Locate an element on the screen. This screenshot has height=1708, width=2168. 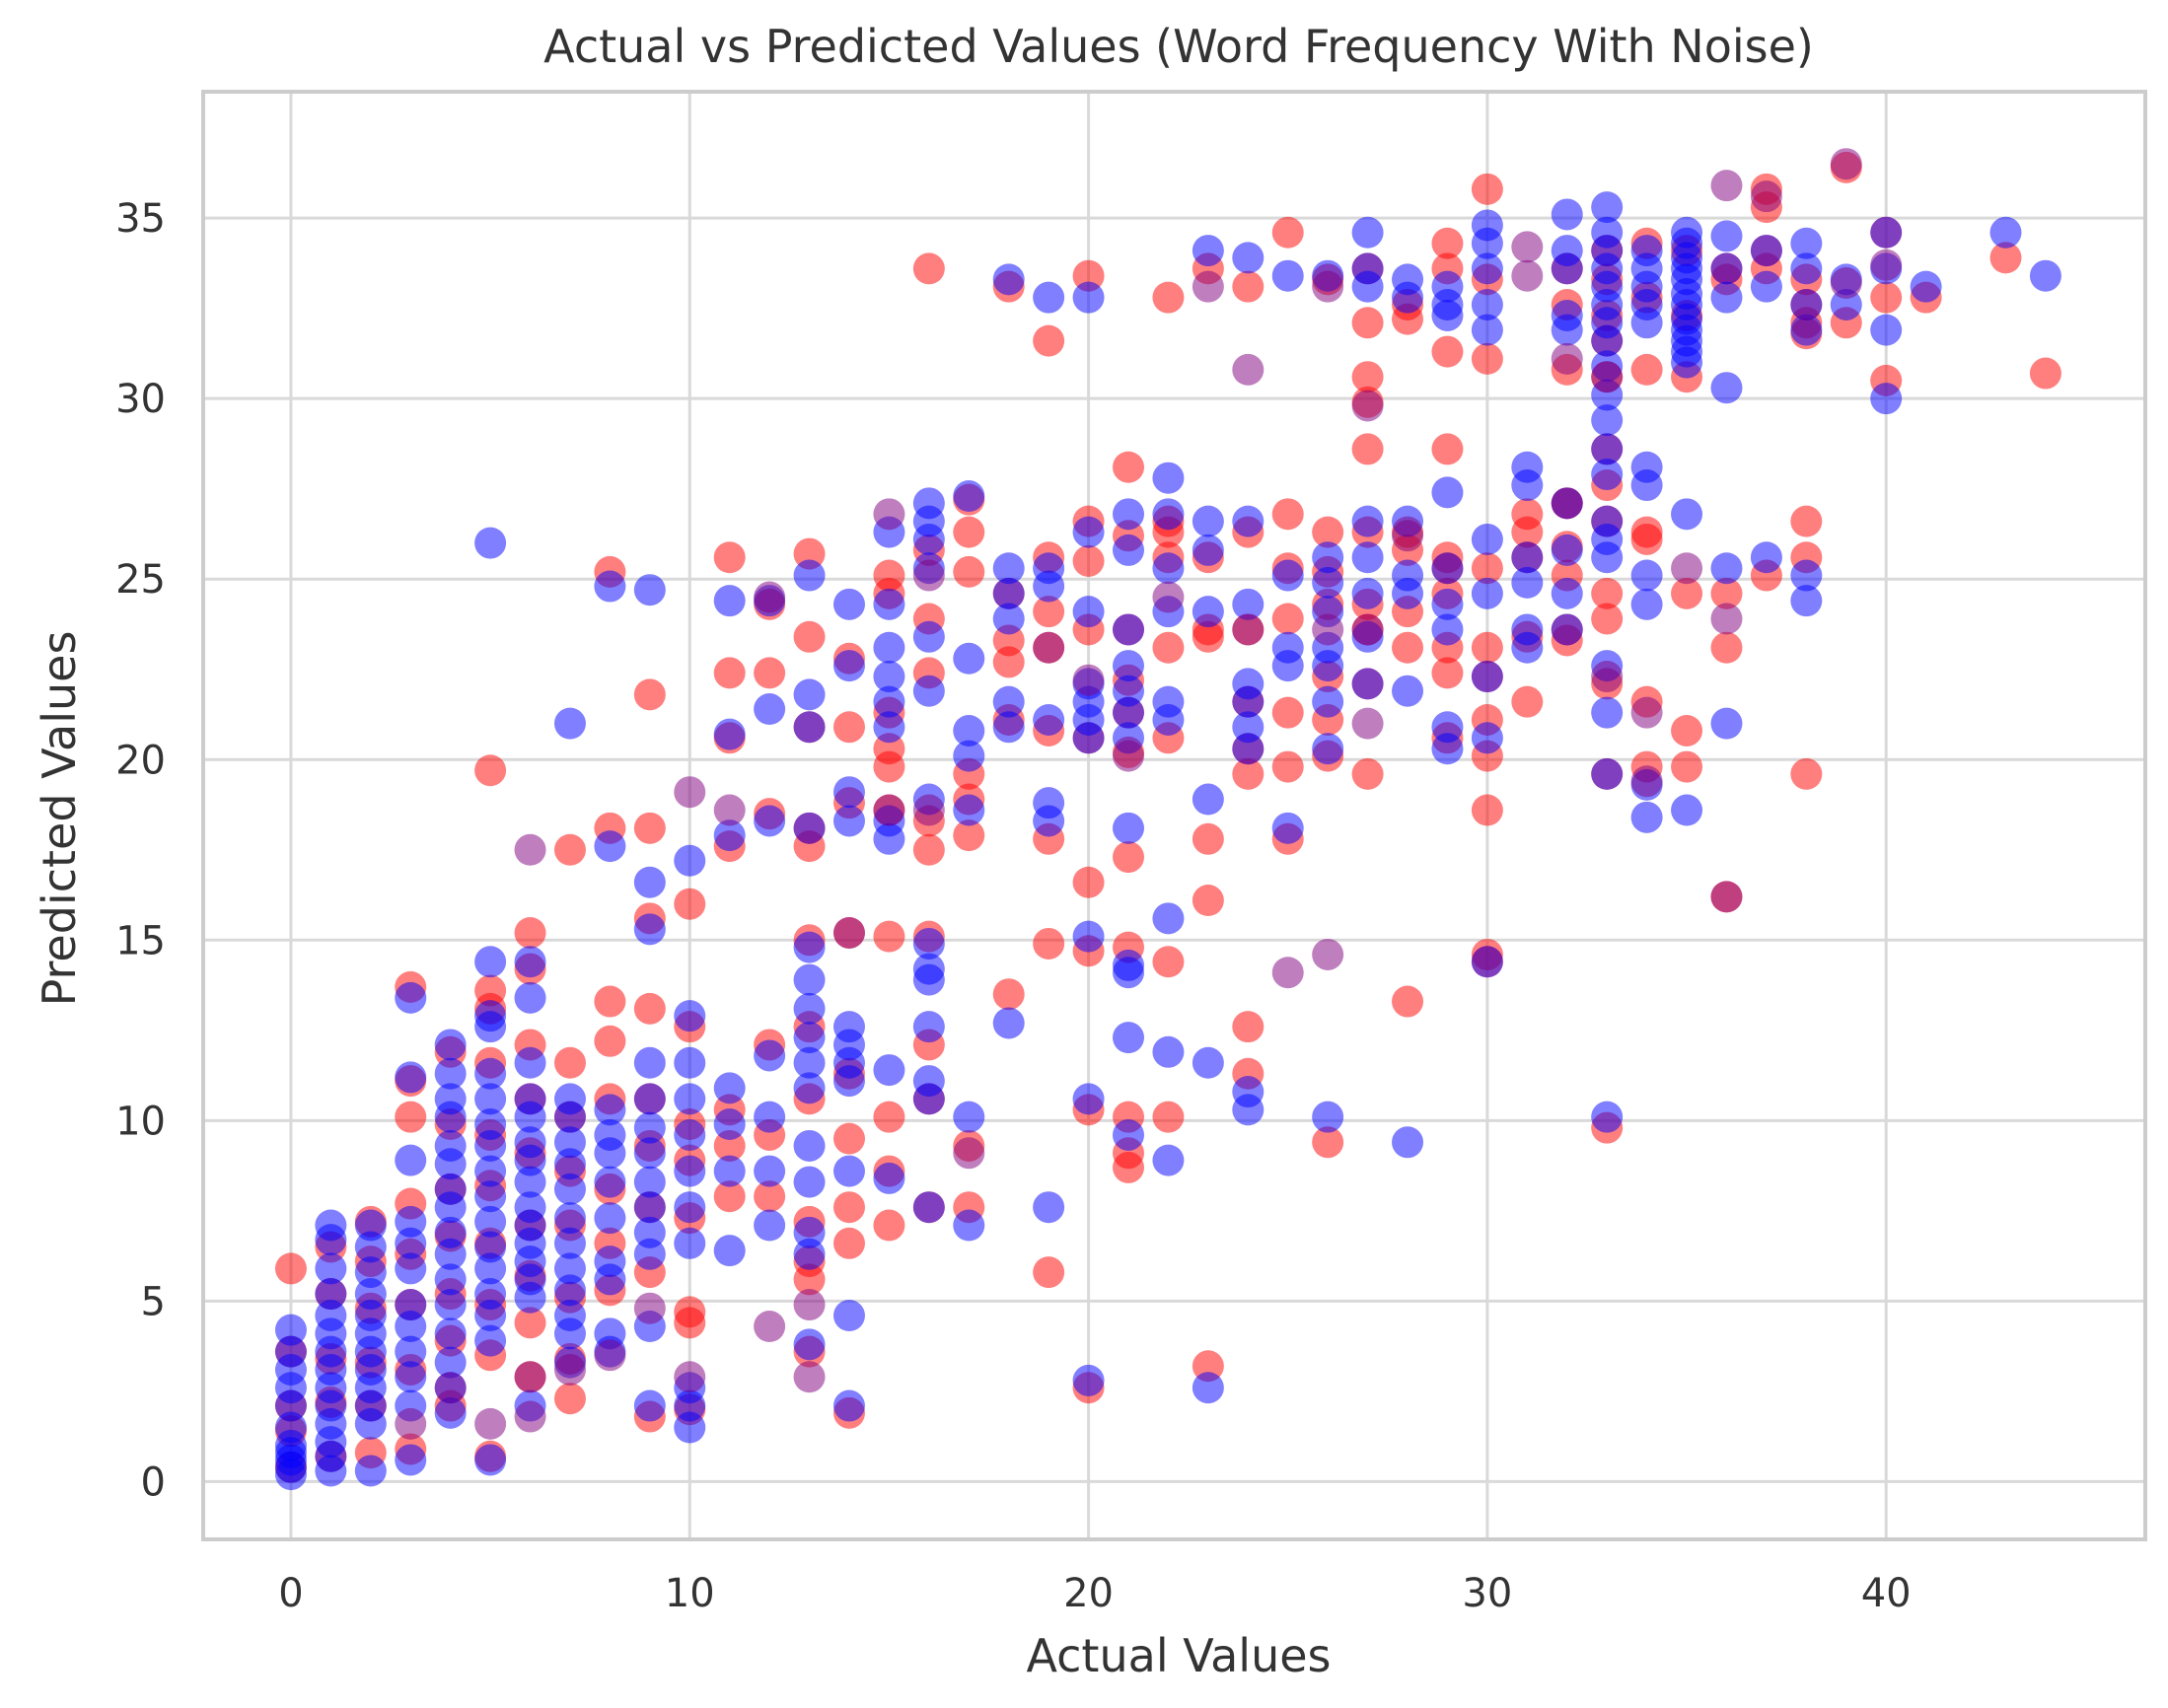
y-tick-label: 25 is located at coordinates (140, 580).